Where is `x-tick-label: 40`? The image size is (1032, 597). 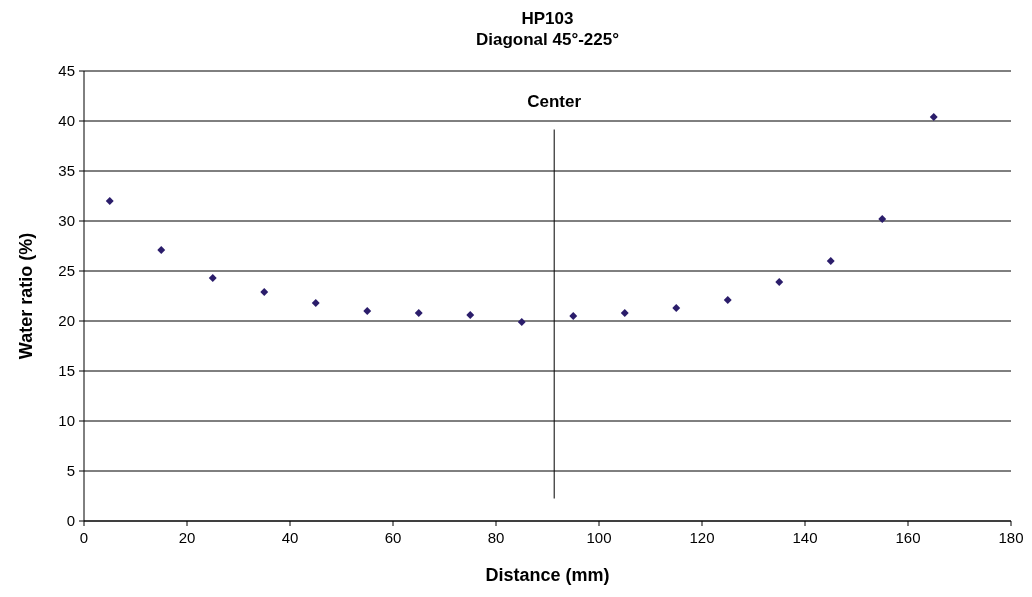
x-tick-label: 40 is located at coordinates (290, 537).